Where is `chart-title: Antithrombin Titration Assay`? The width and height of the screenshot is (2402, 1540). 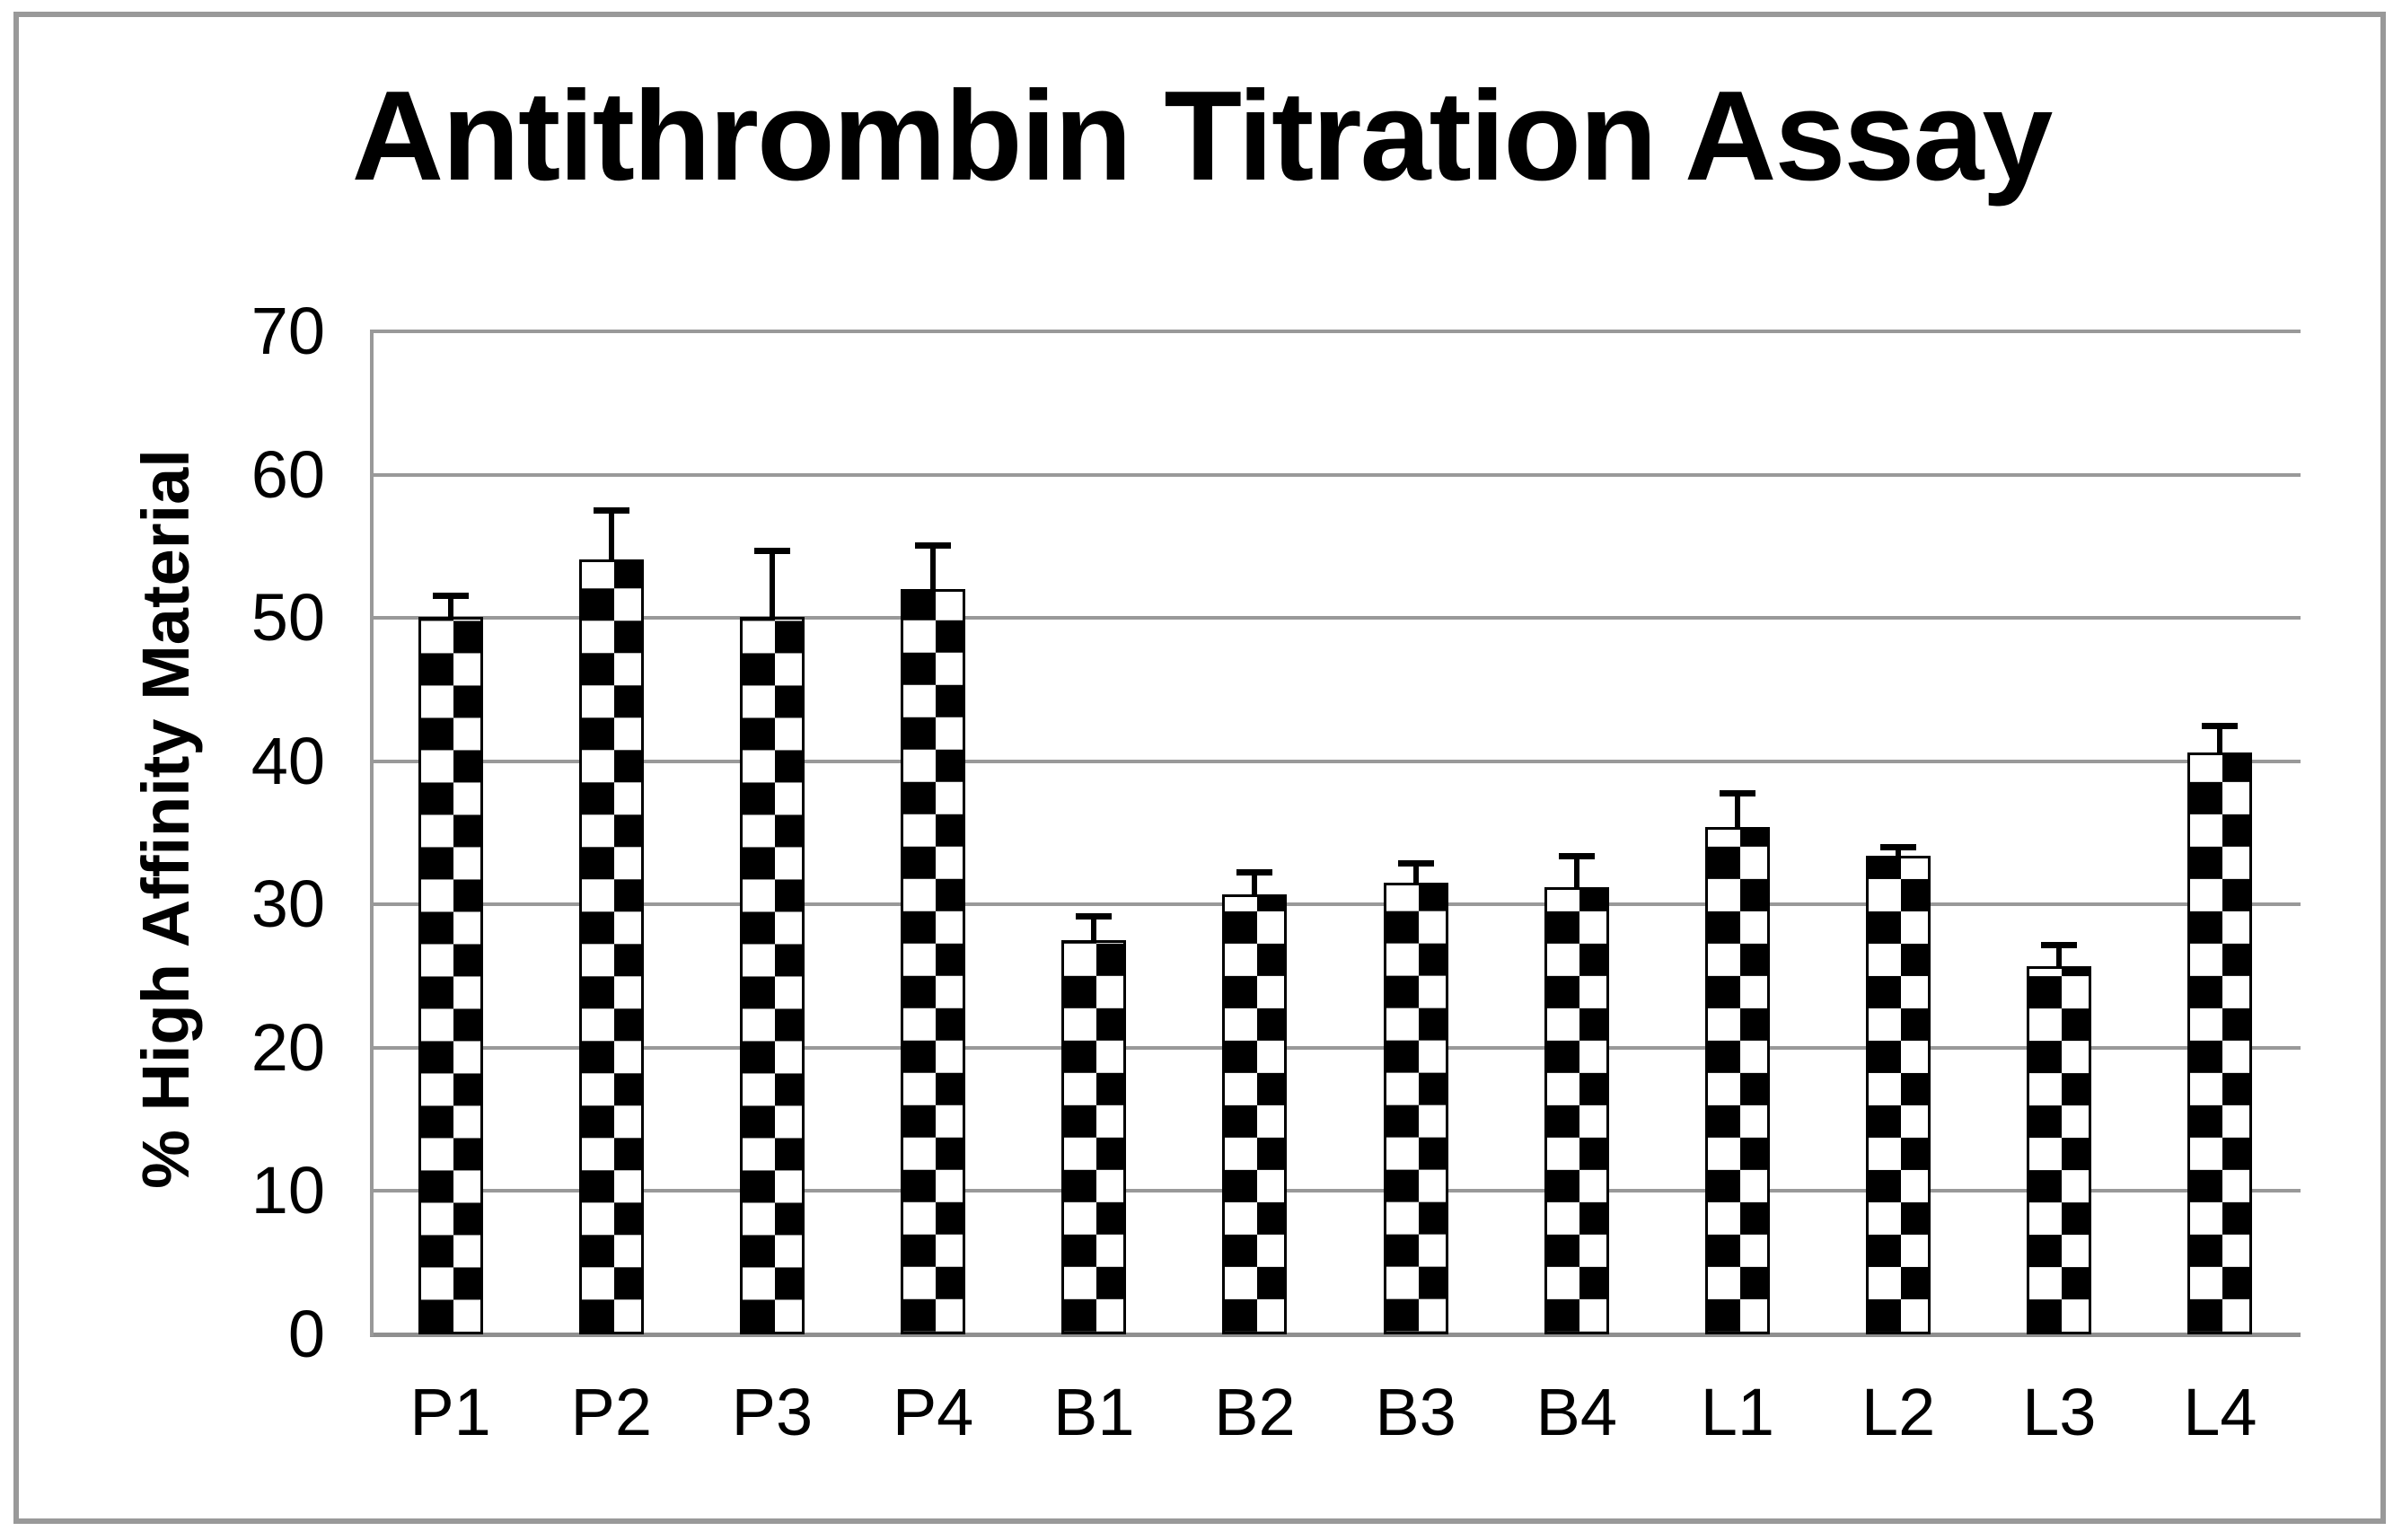 chart-title: Antithrombin Titration Assay is located at coordinates (1202, 136).